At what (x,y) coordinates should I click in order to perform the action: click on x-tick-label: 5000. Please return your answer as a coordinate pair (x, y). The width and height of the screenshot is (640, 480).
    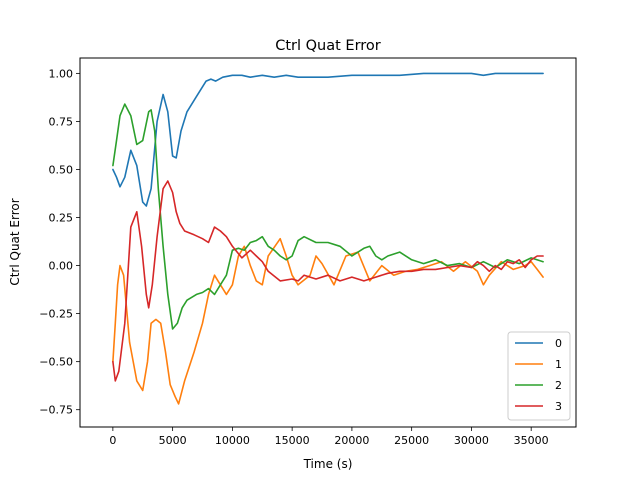
    Looking at the image, I should click on (173, 440).